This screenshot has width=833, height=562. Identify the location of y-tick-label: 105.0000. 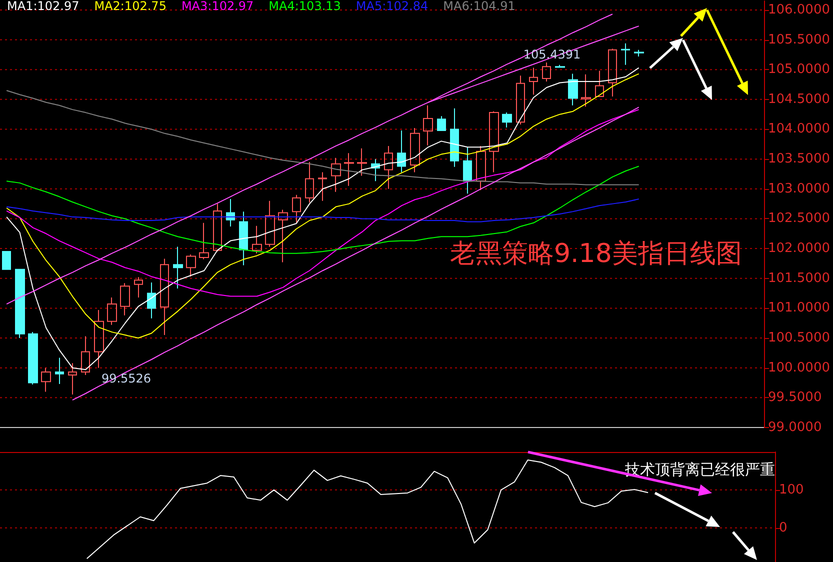
(799, 70).